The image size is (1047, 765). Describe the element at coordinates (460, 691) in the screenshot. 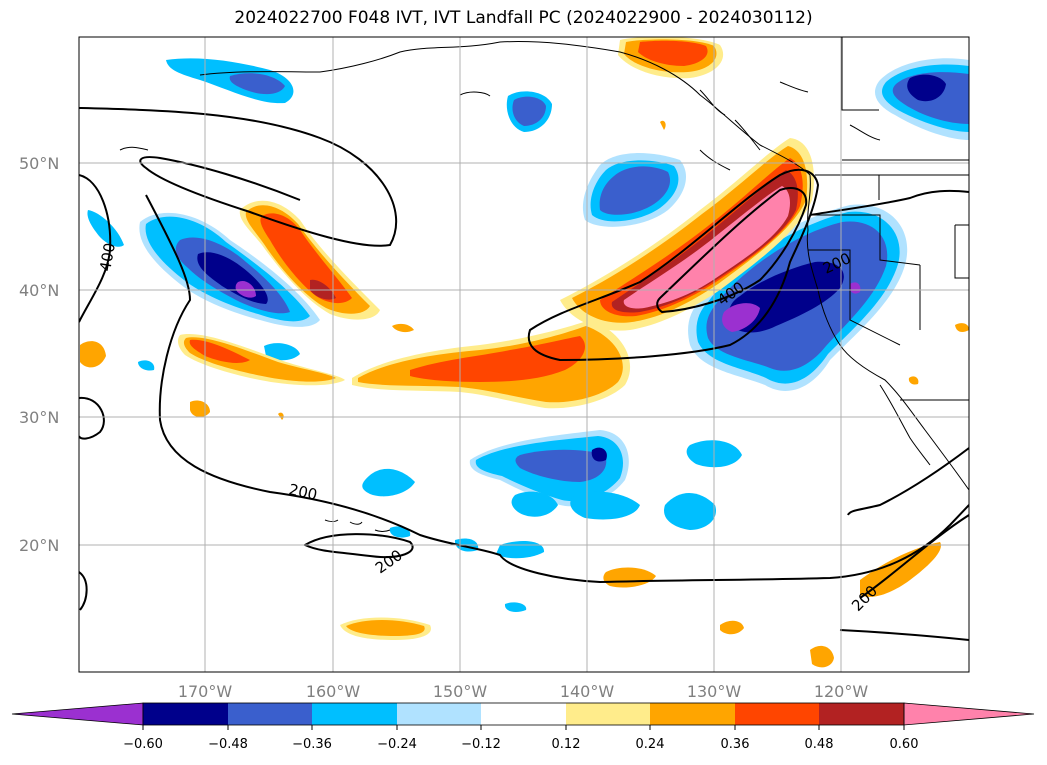

I see `lon-label-150w: 150°W` at that location.